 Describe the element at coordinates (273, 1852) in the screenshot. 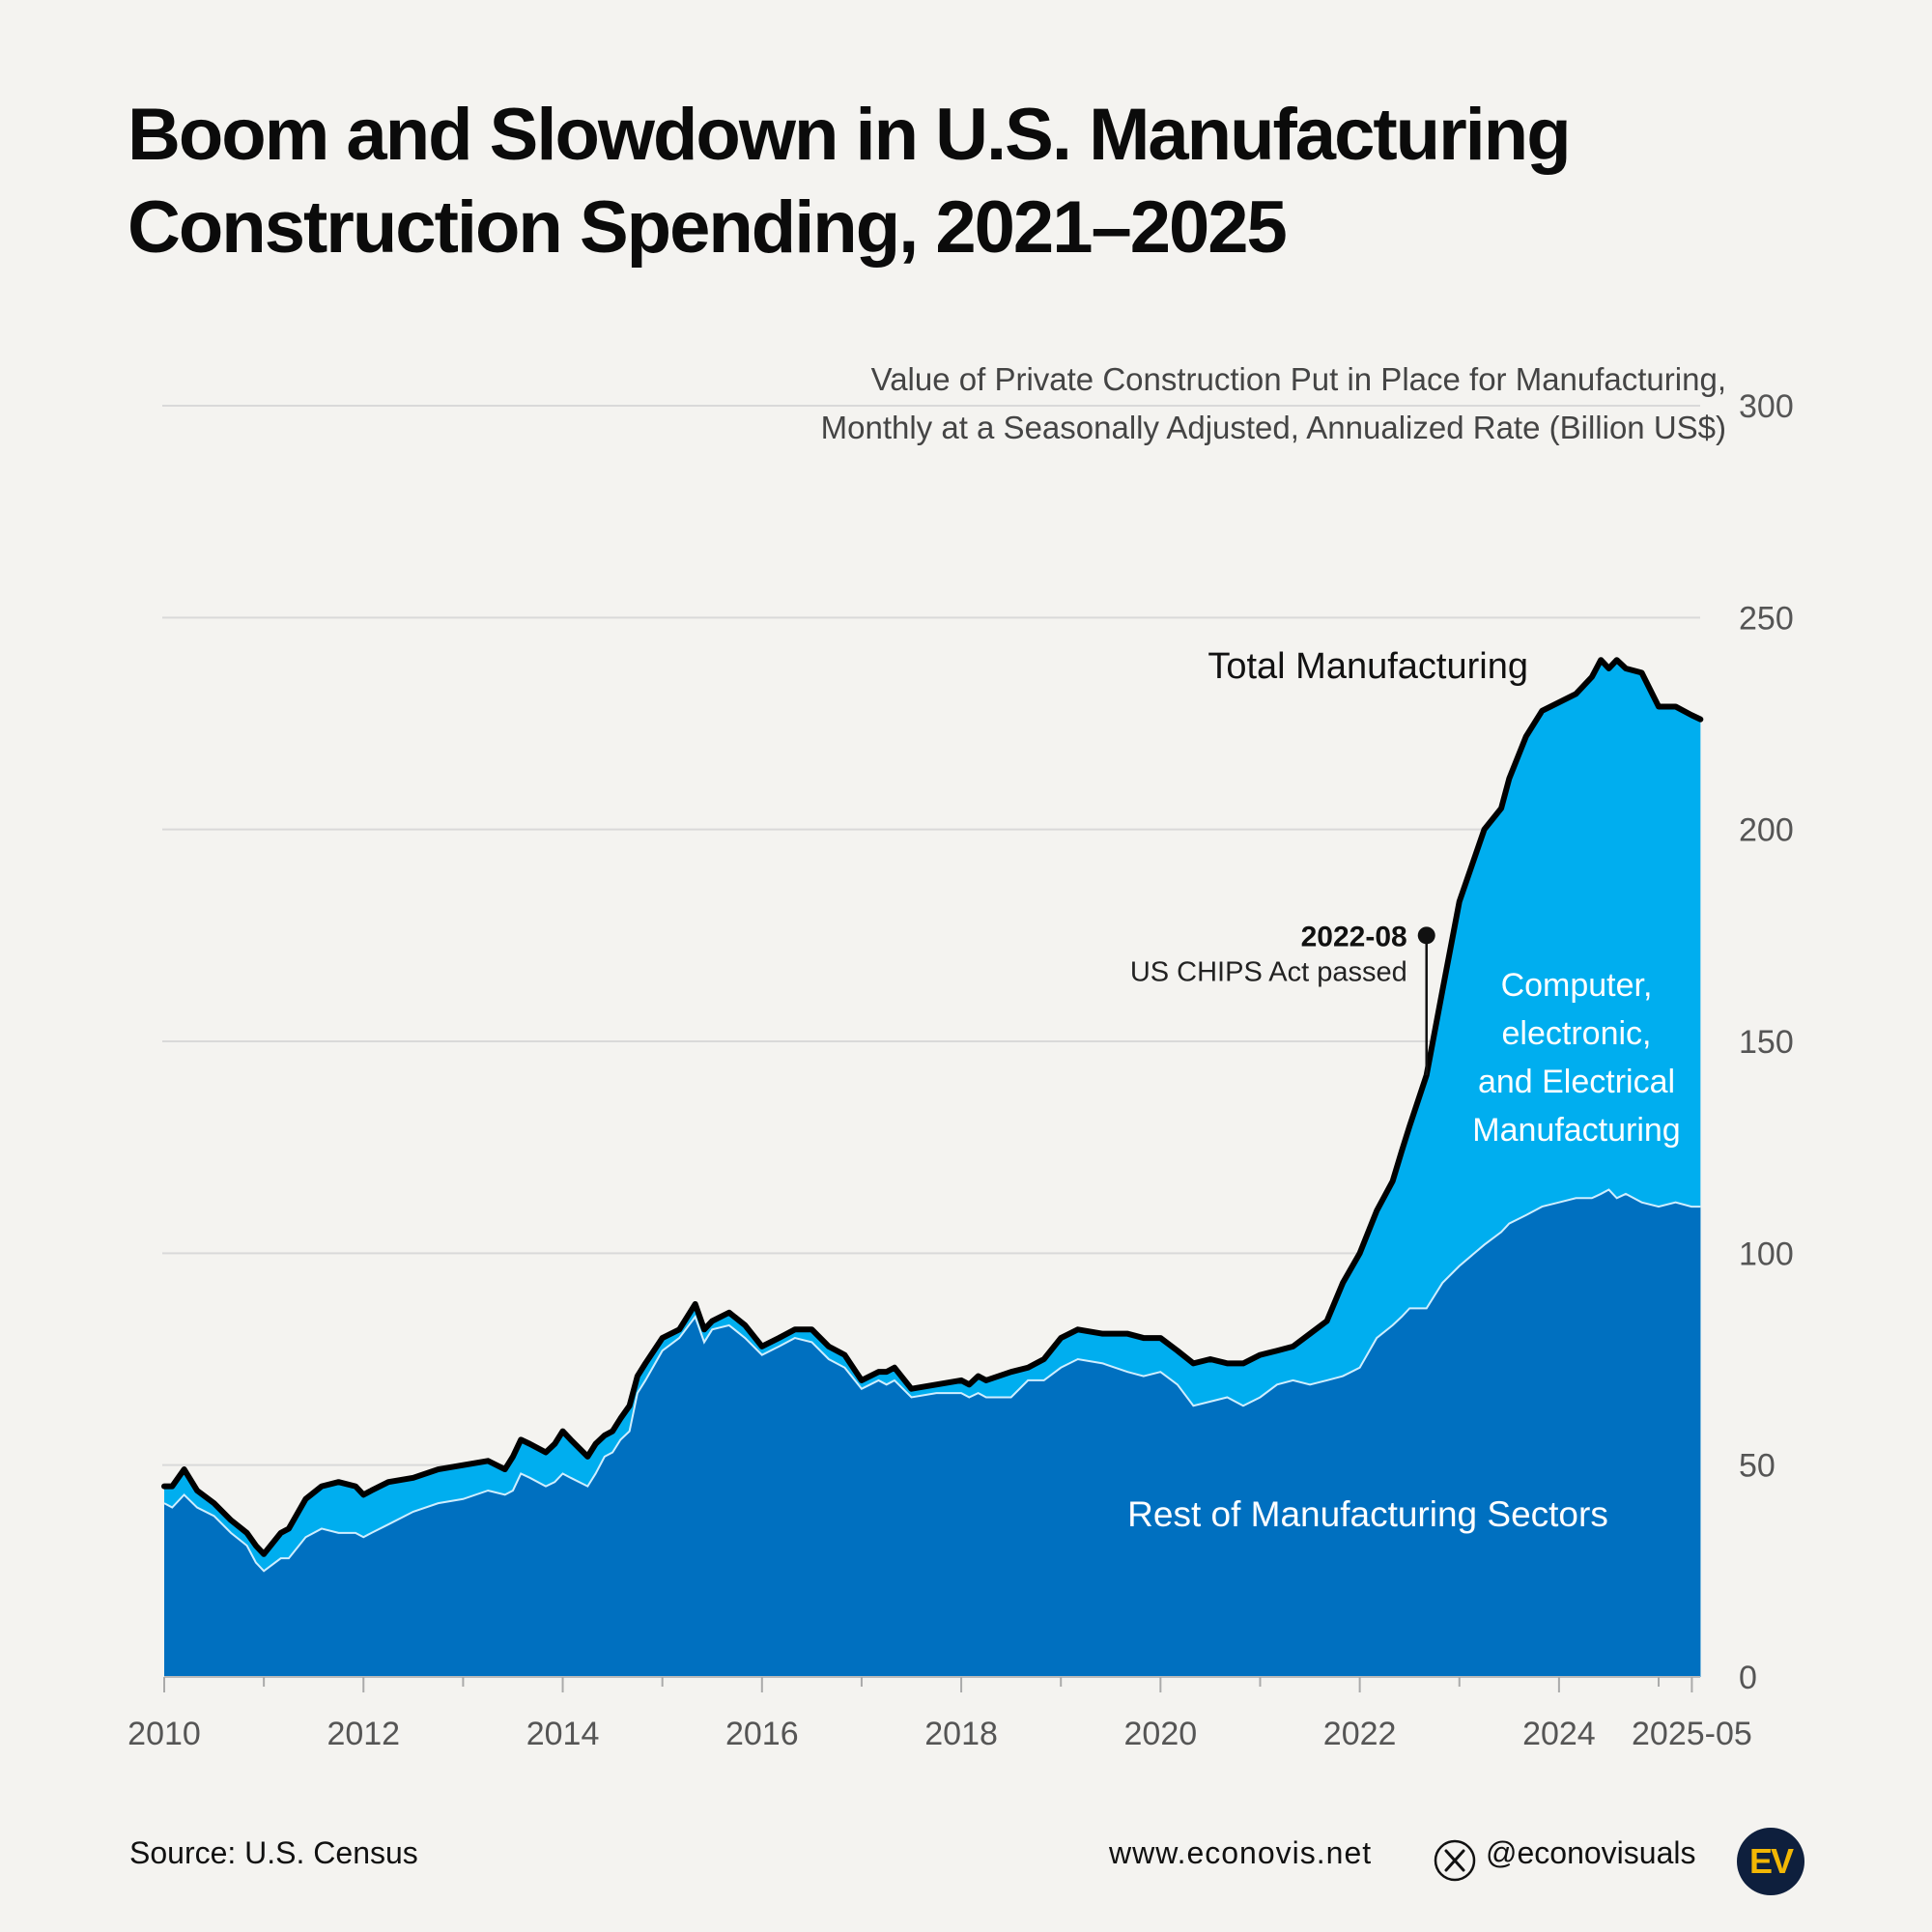

I see `source-note: Source: U.S. Census` at that location.